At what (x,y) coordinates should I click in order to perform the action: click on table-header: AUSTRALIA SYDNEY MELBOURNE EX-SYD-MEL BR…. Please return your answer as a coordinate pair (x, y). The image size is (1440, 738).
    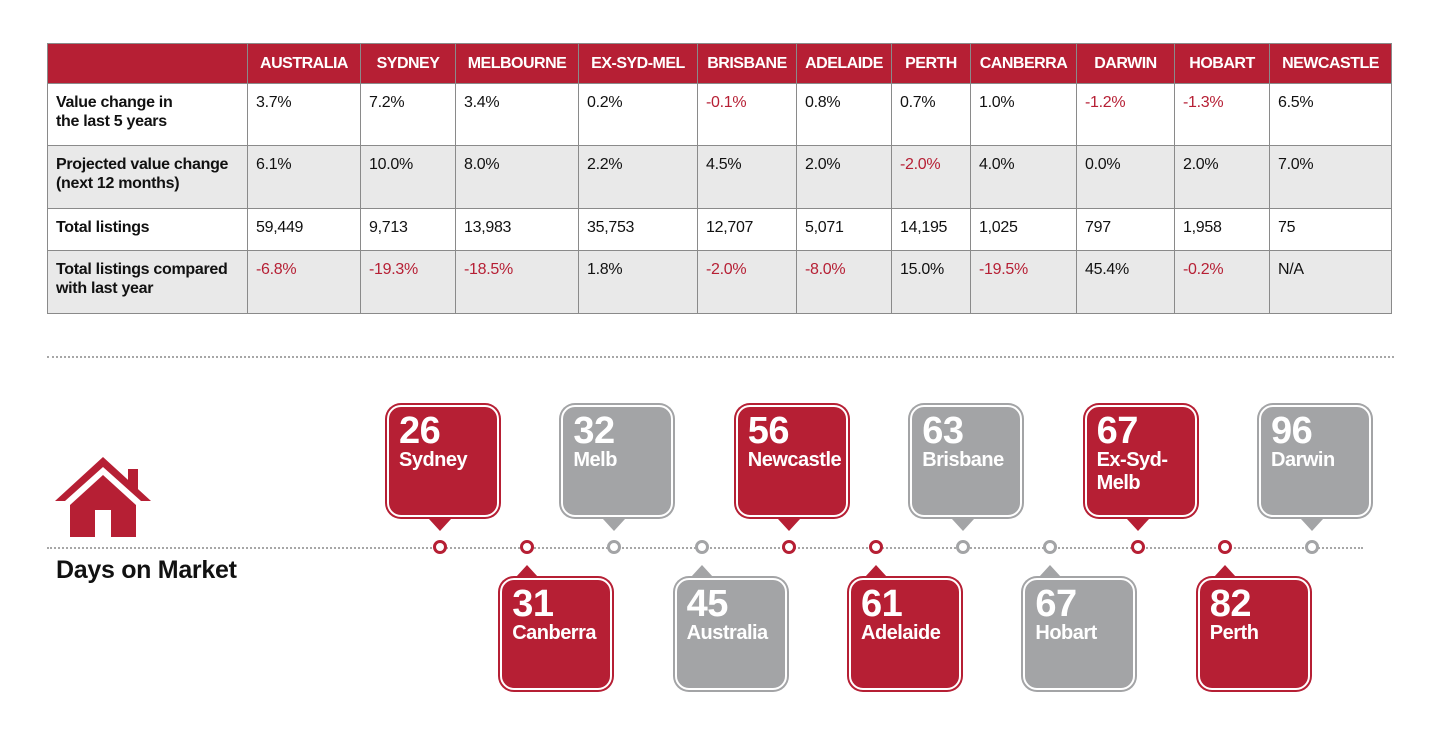
    Looking at the image, I should click on (719, 63).